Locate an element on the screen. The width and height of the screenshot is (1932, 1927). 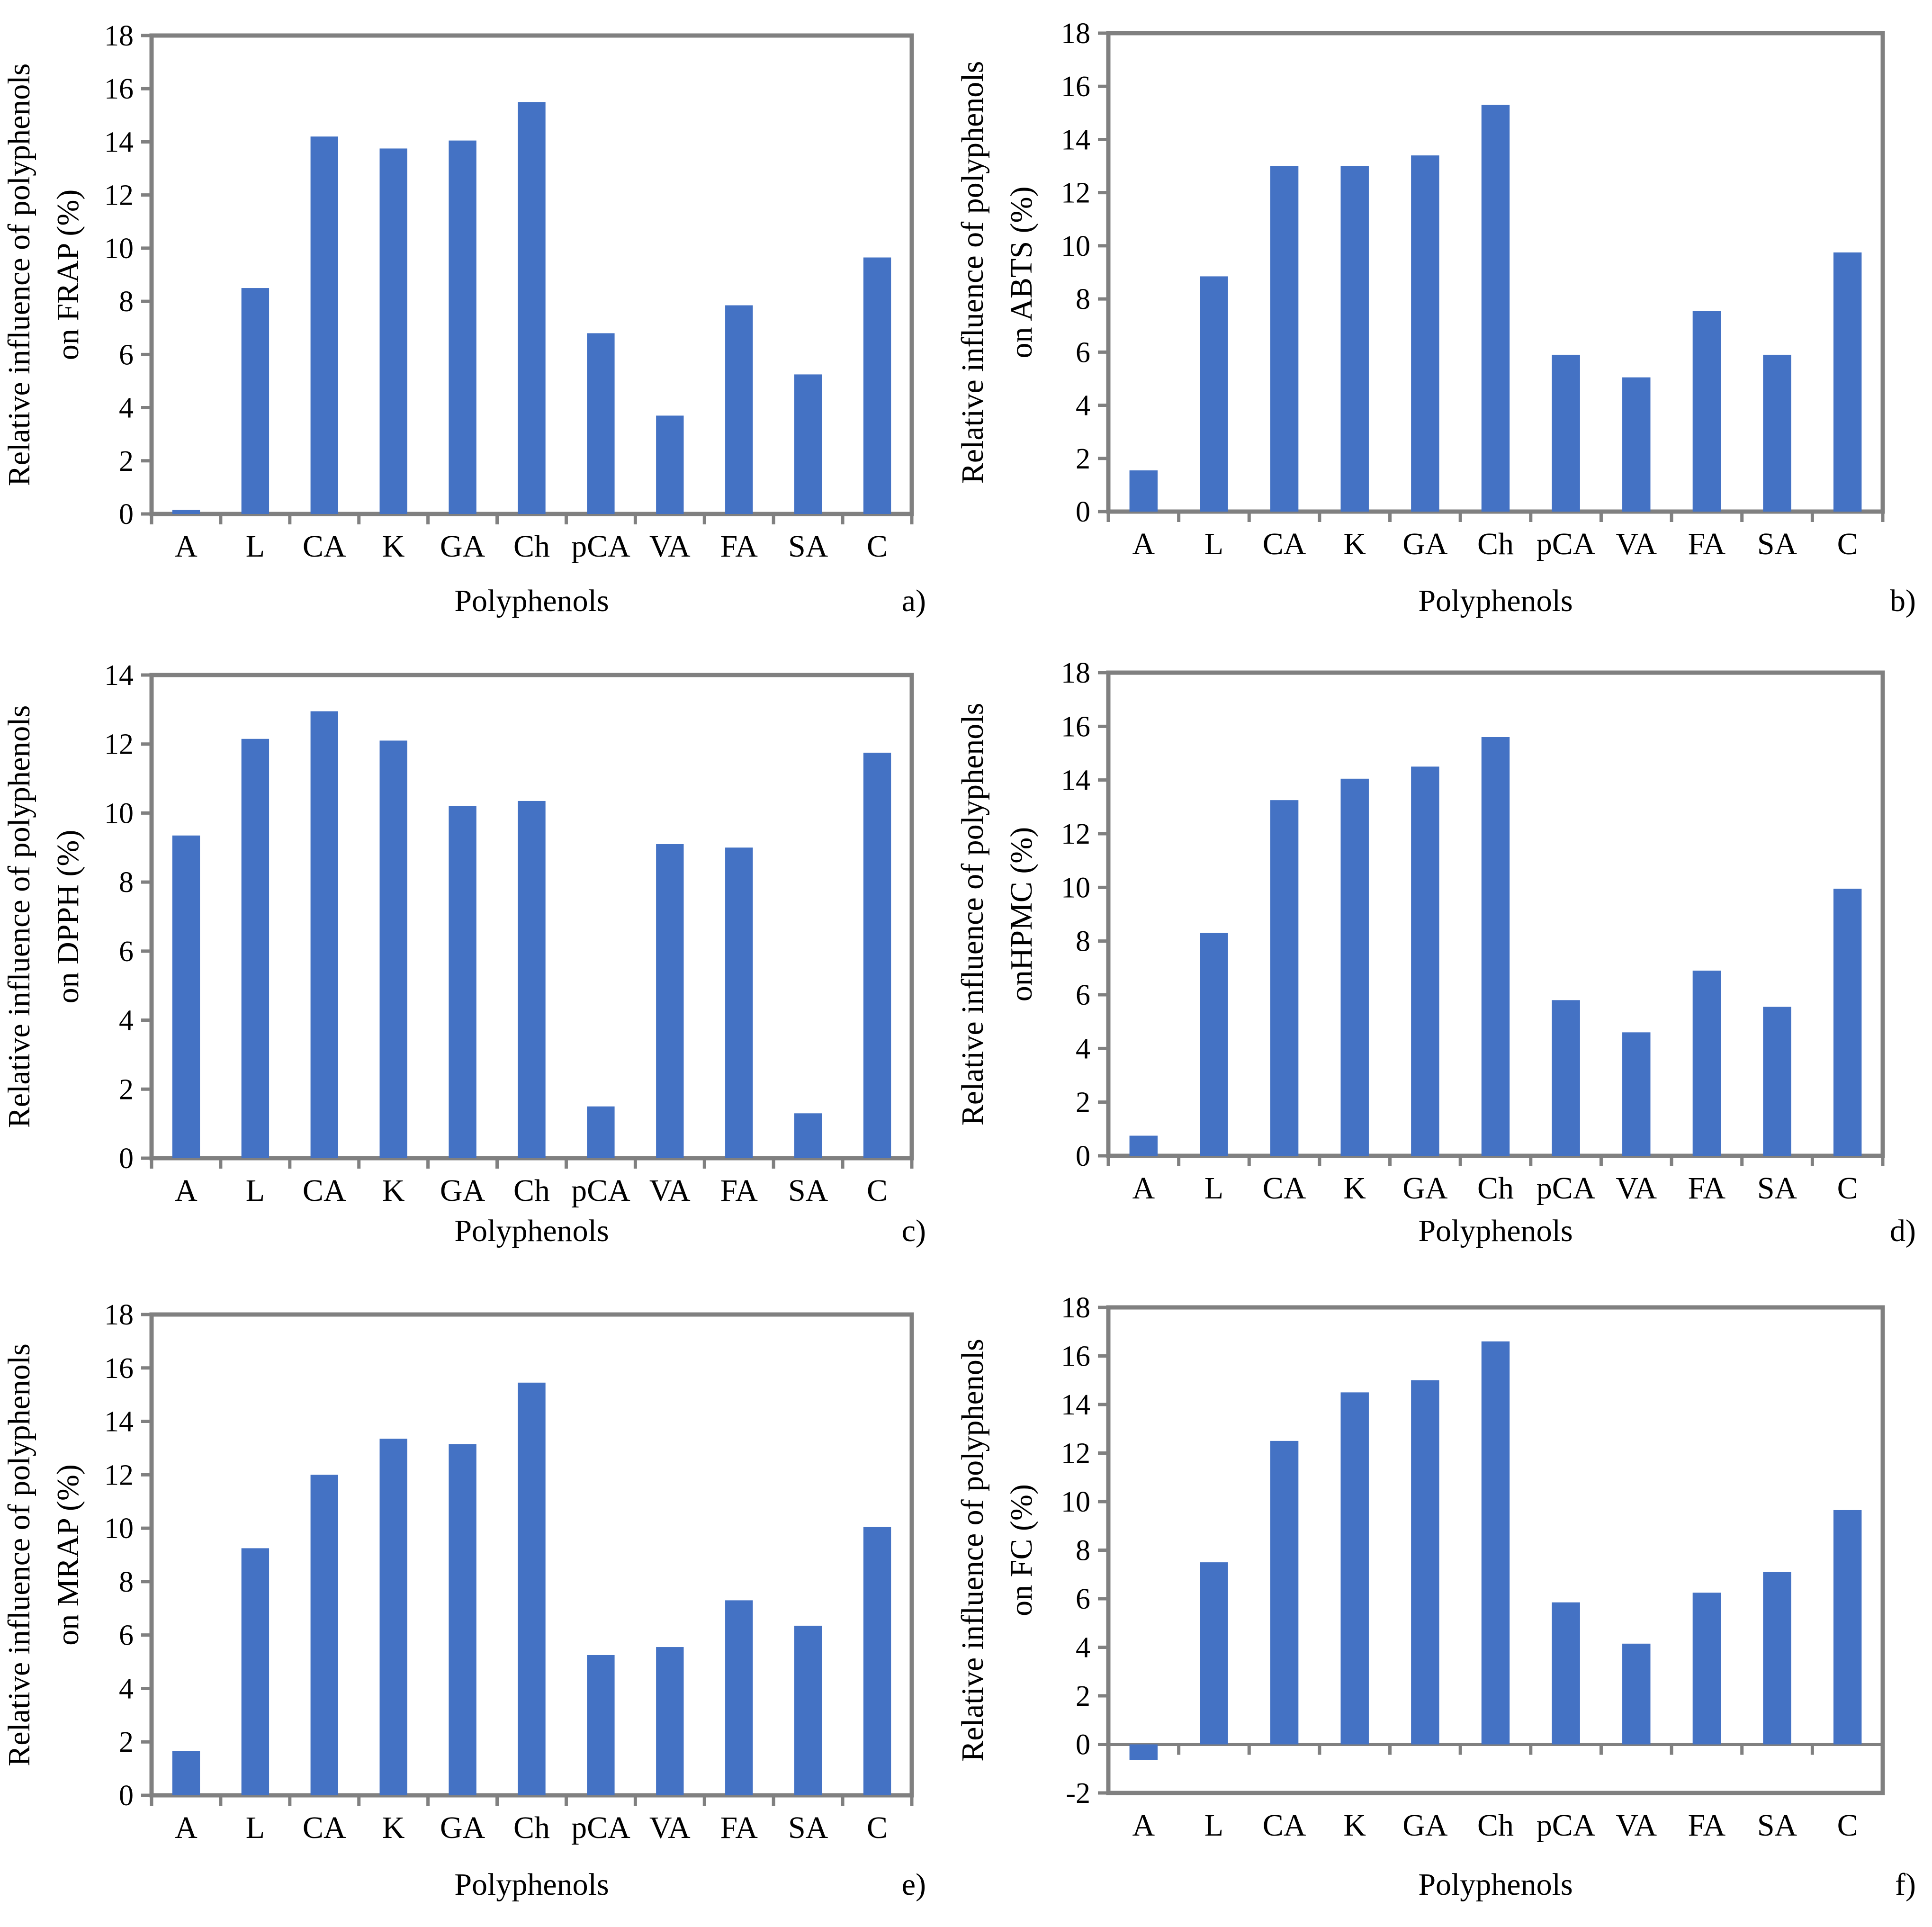
y-axis-title: on MRAP (%) is located at coordinates (68, 1555).